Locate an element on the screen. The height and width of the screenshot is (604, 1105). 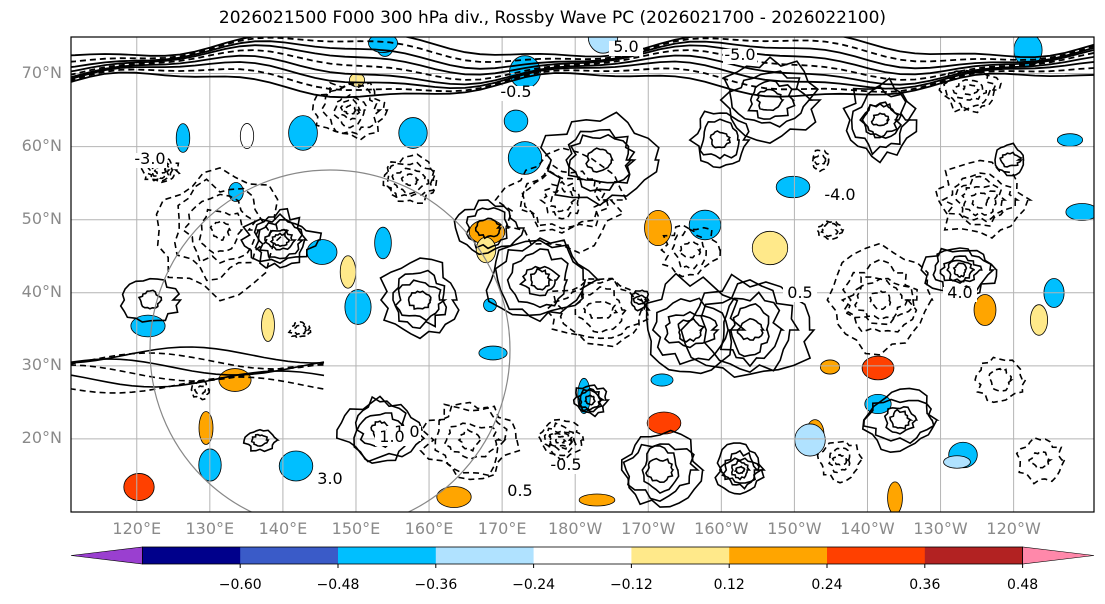
contour-label: 0.5 is located at coordinates (519, 490).